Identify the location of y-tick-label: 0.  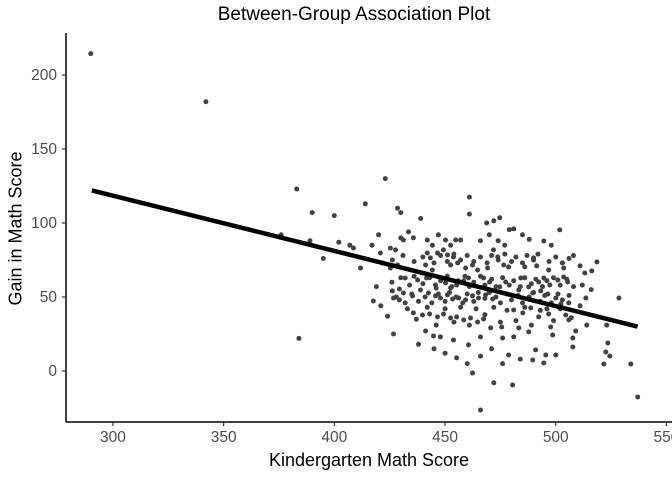
(52, 371).